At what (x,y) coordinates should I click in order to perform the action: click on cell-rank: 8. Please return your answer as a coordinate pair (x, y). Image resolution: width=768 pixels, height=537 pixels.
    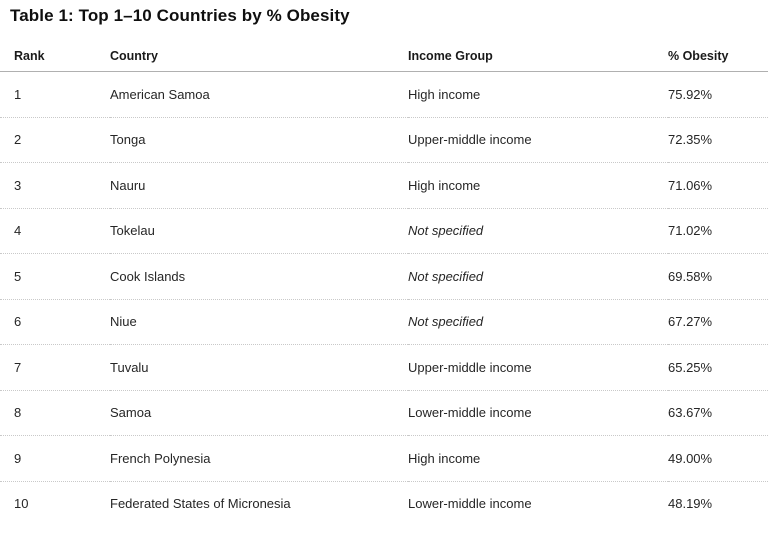
    Looking at the image, I should click on (55, 413).